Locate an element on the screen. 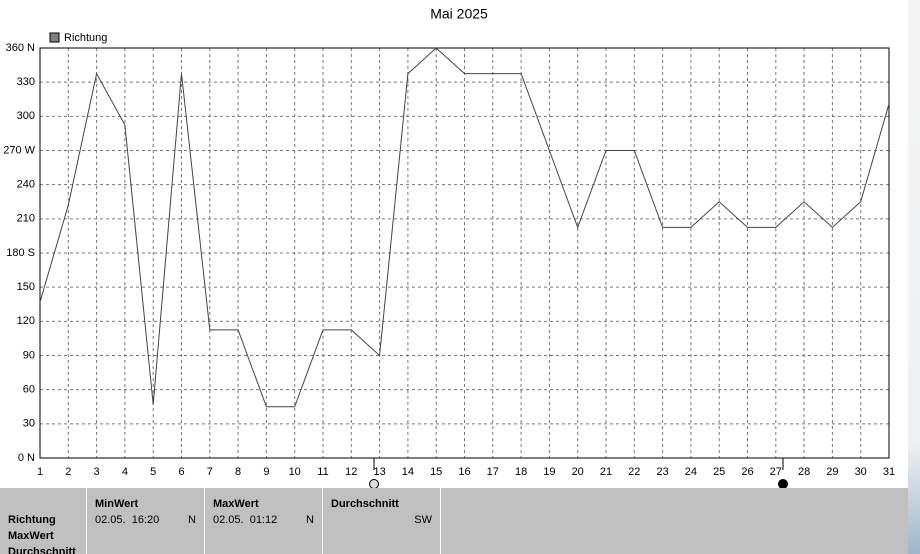 The image size is (920, 554). min-time: 02.05. 16:20 is located at coordinates (127, 520).